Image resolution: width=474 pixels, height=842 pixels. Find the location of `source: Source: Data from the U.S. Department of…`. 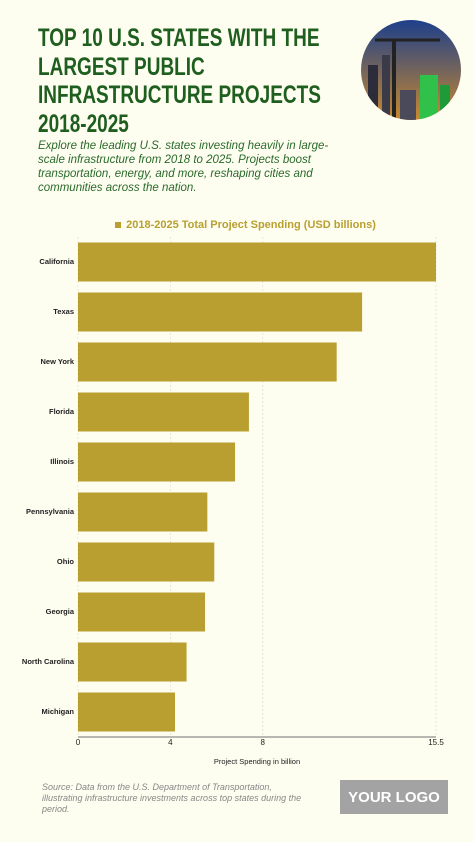

source: Source: Data from the U.S. Department of… is located at coordinates (172, 798).